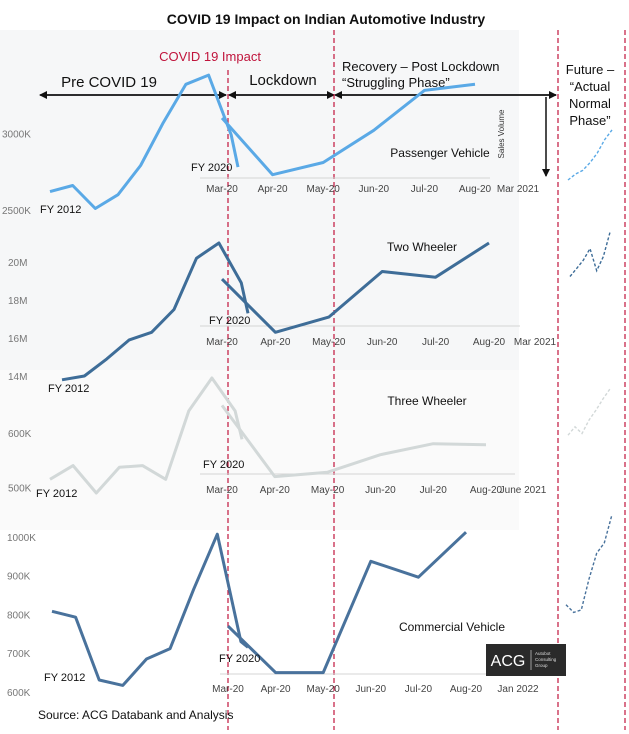 This screenshot has width=629, height=734. I want to click on future-label-line1: Future –, so click(590, 69).